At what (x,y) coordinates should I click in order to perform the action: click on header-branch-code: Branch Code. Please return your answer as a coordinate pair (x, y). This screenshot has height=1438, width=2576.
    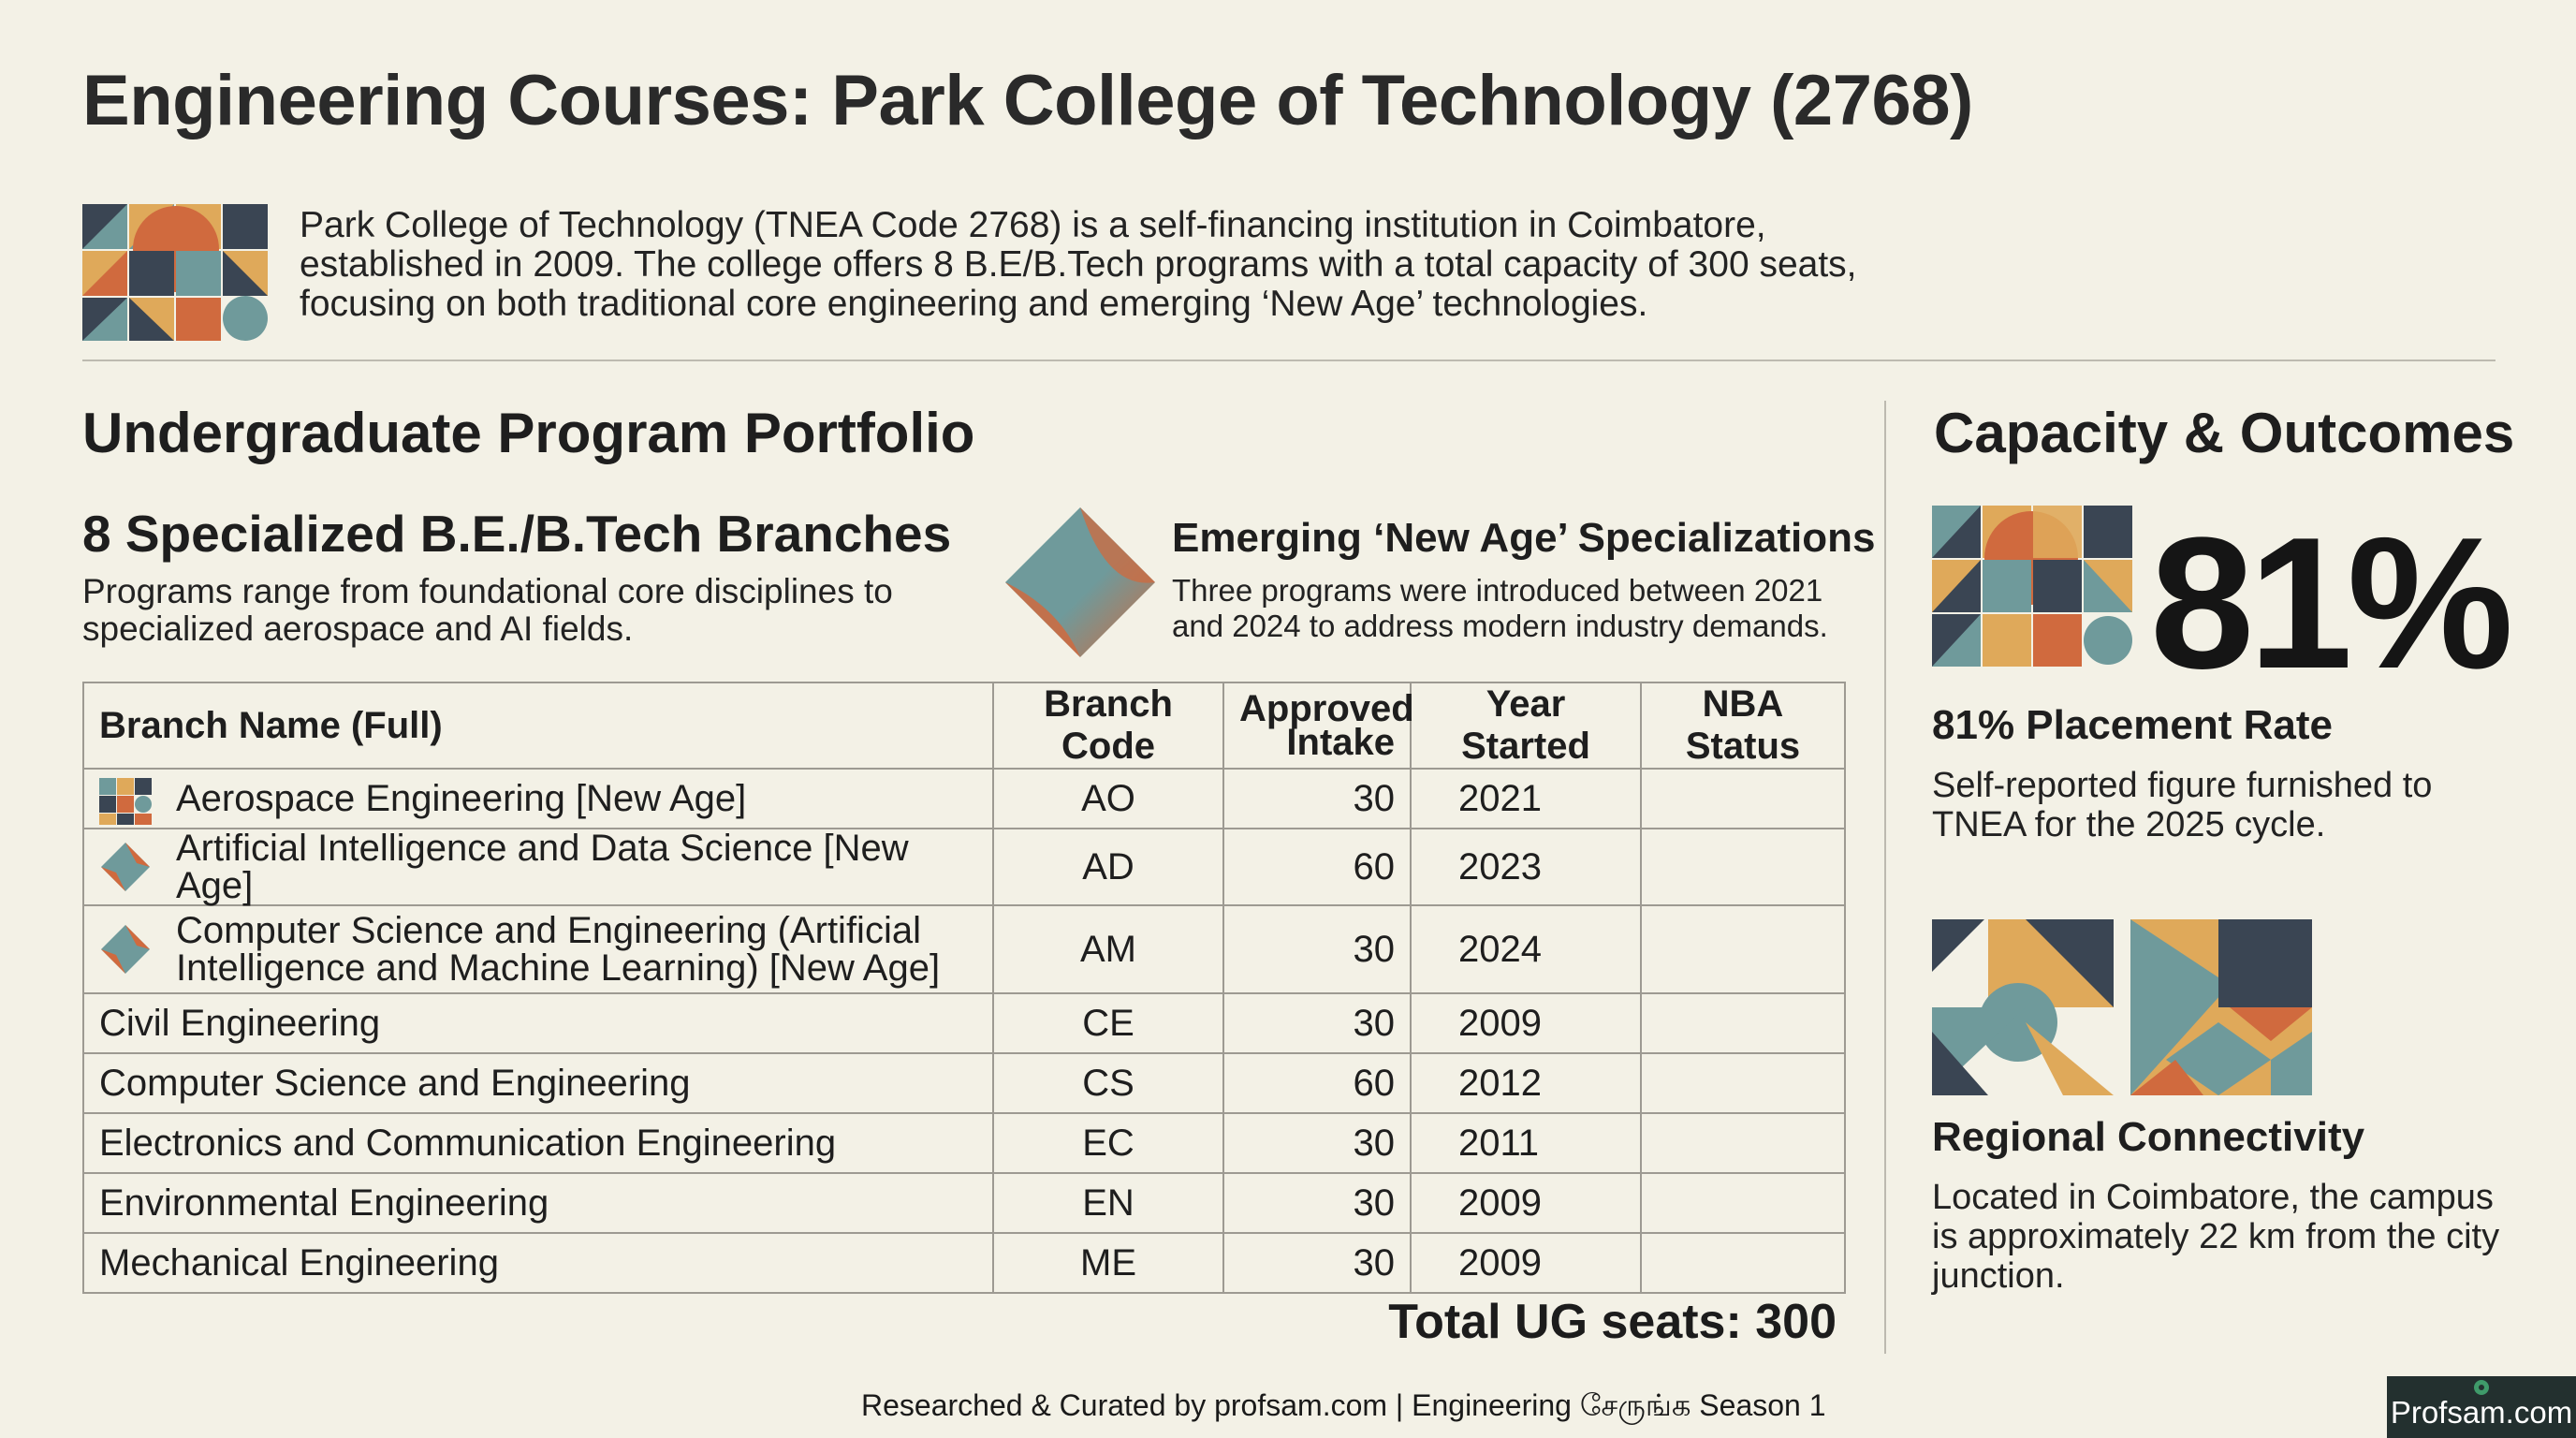
    Looking at the image, I should click on (1108, 726).